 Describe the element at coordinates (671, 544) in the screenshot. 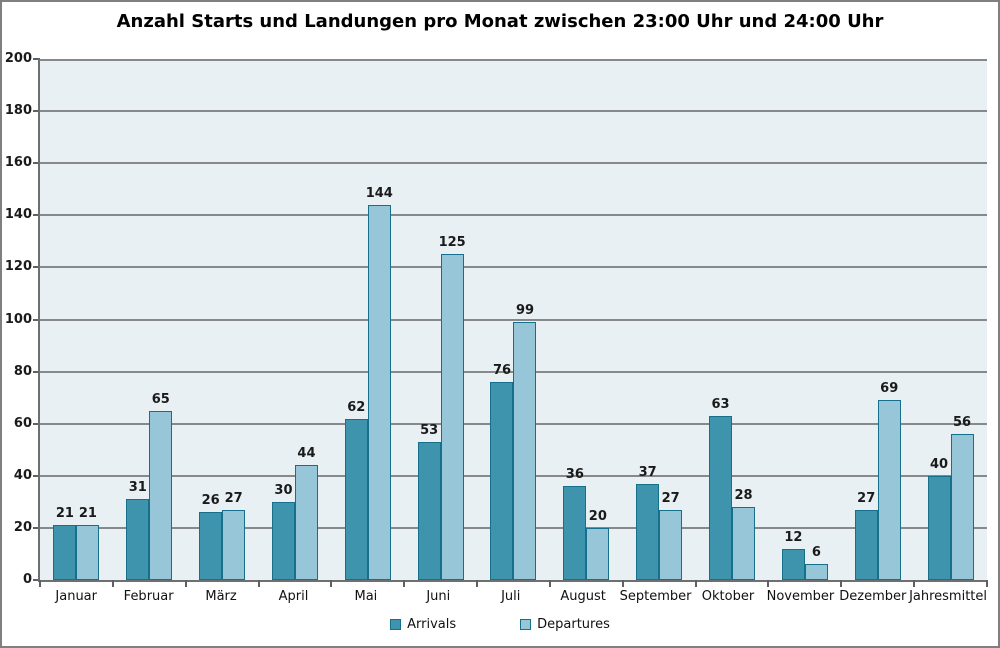

I see `bar-departures-september` at that location.